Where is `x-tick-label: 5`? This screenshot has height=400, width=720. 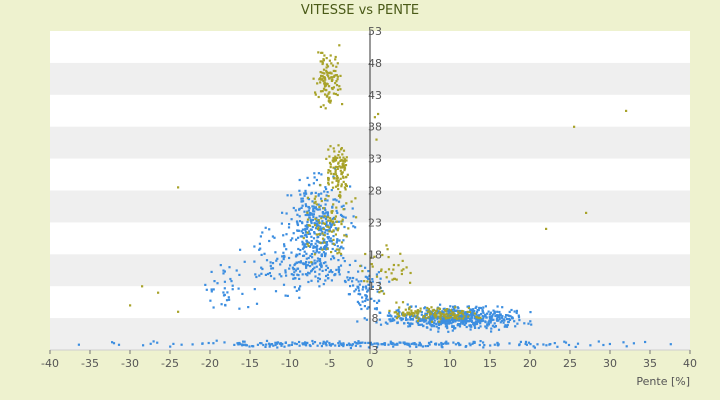 x-tick-label: 5 is located at coordinates (410, 363).